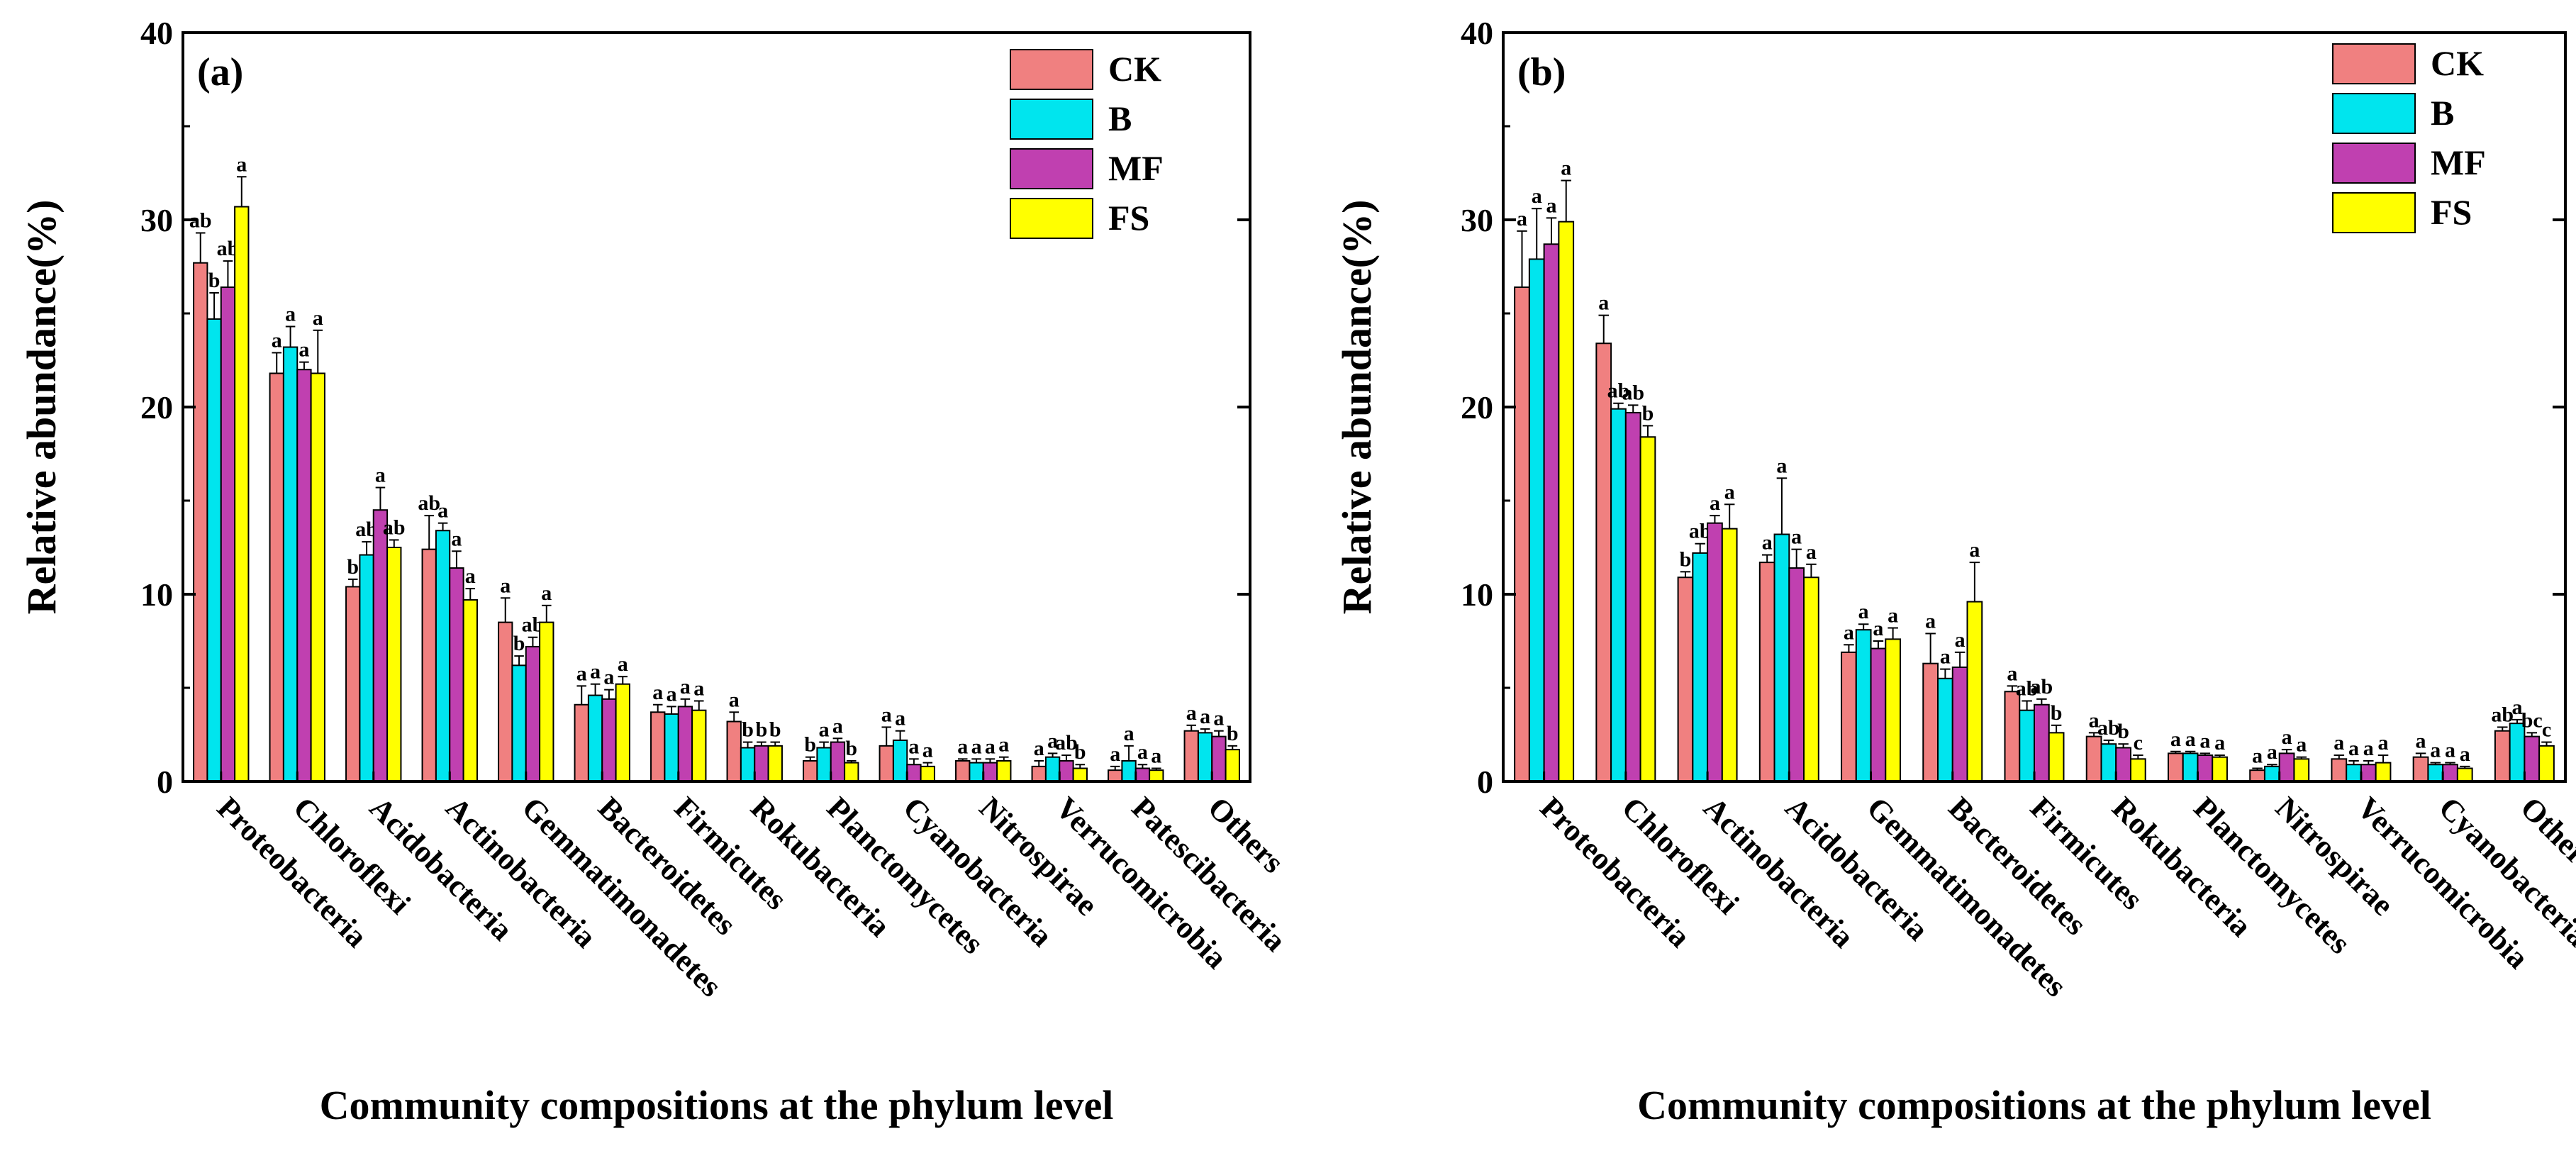 Image resolution: width=2576 pixels, height=1153 pixels. Describe the element at coordinates (1856, 869) in the screenshot. I see `x-tick-label: Acidobacteria` at that location.